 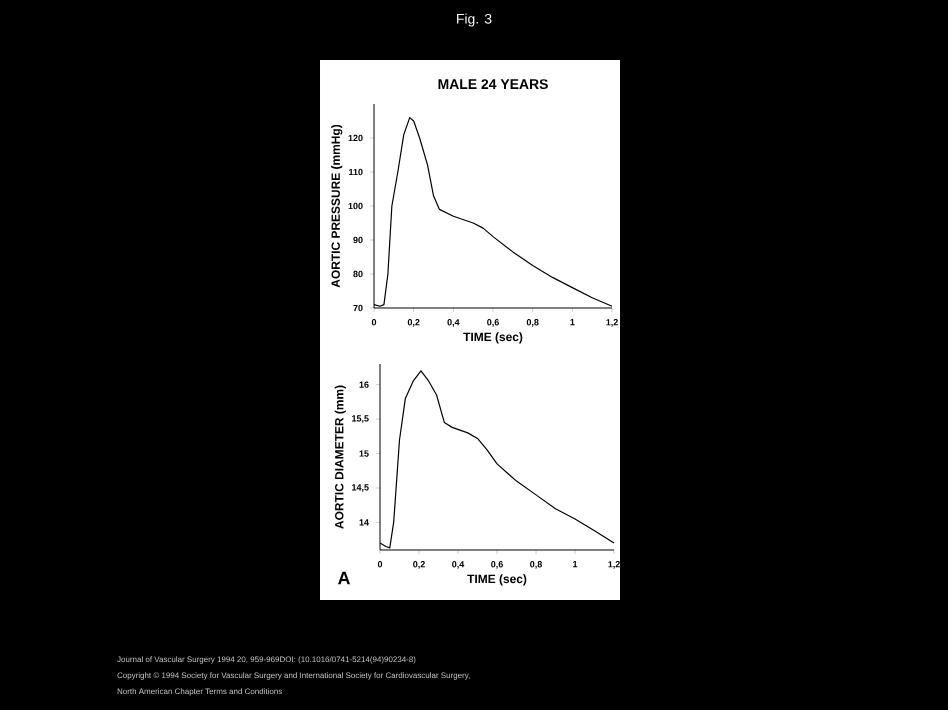 What do you see at coordinates (497, 459) in the screenshot?
I see `line-series` at bounding box center [497, 459].